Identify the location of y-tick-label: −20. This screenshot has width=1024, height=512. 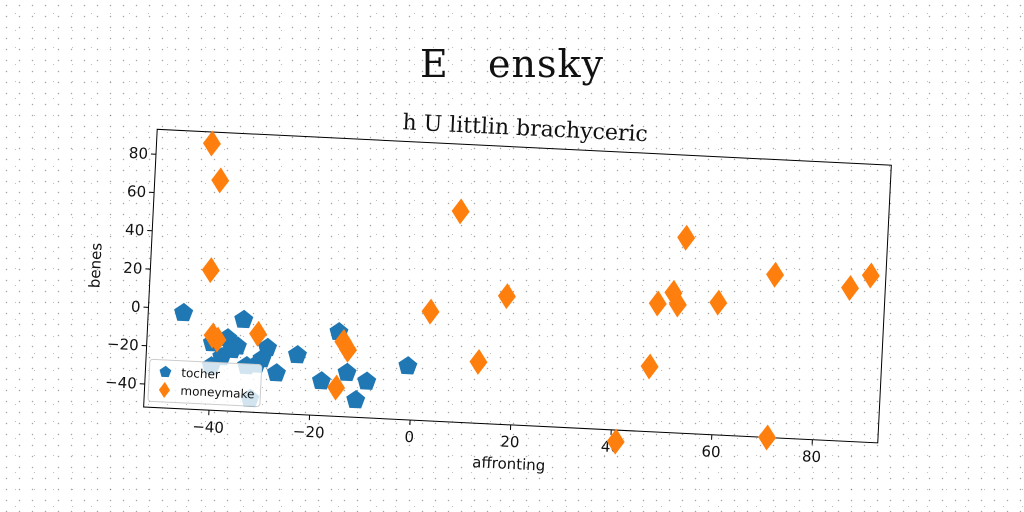
(123, 345).